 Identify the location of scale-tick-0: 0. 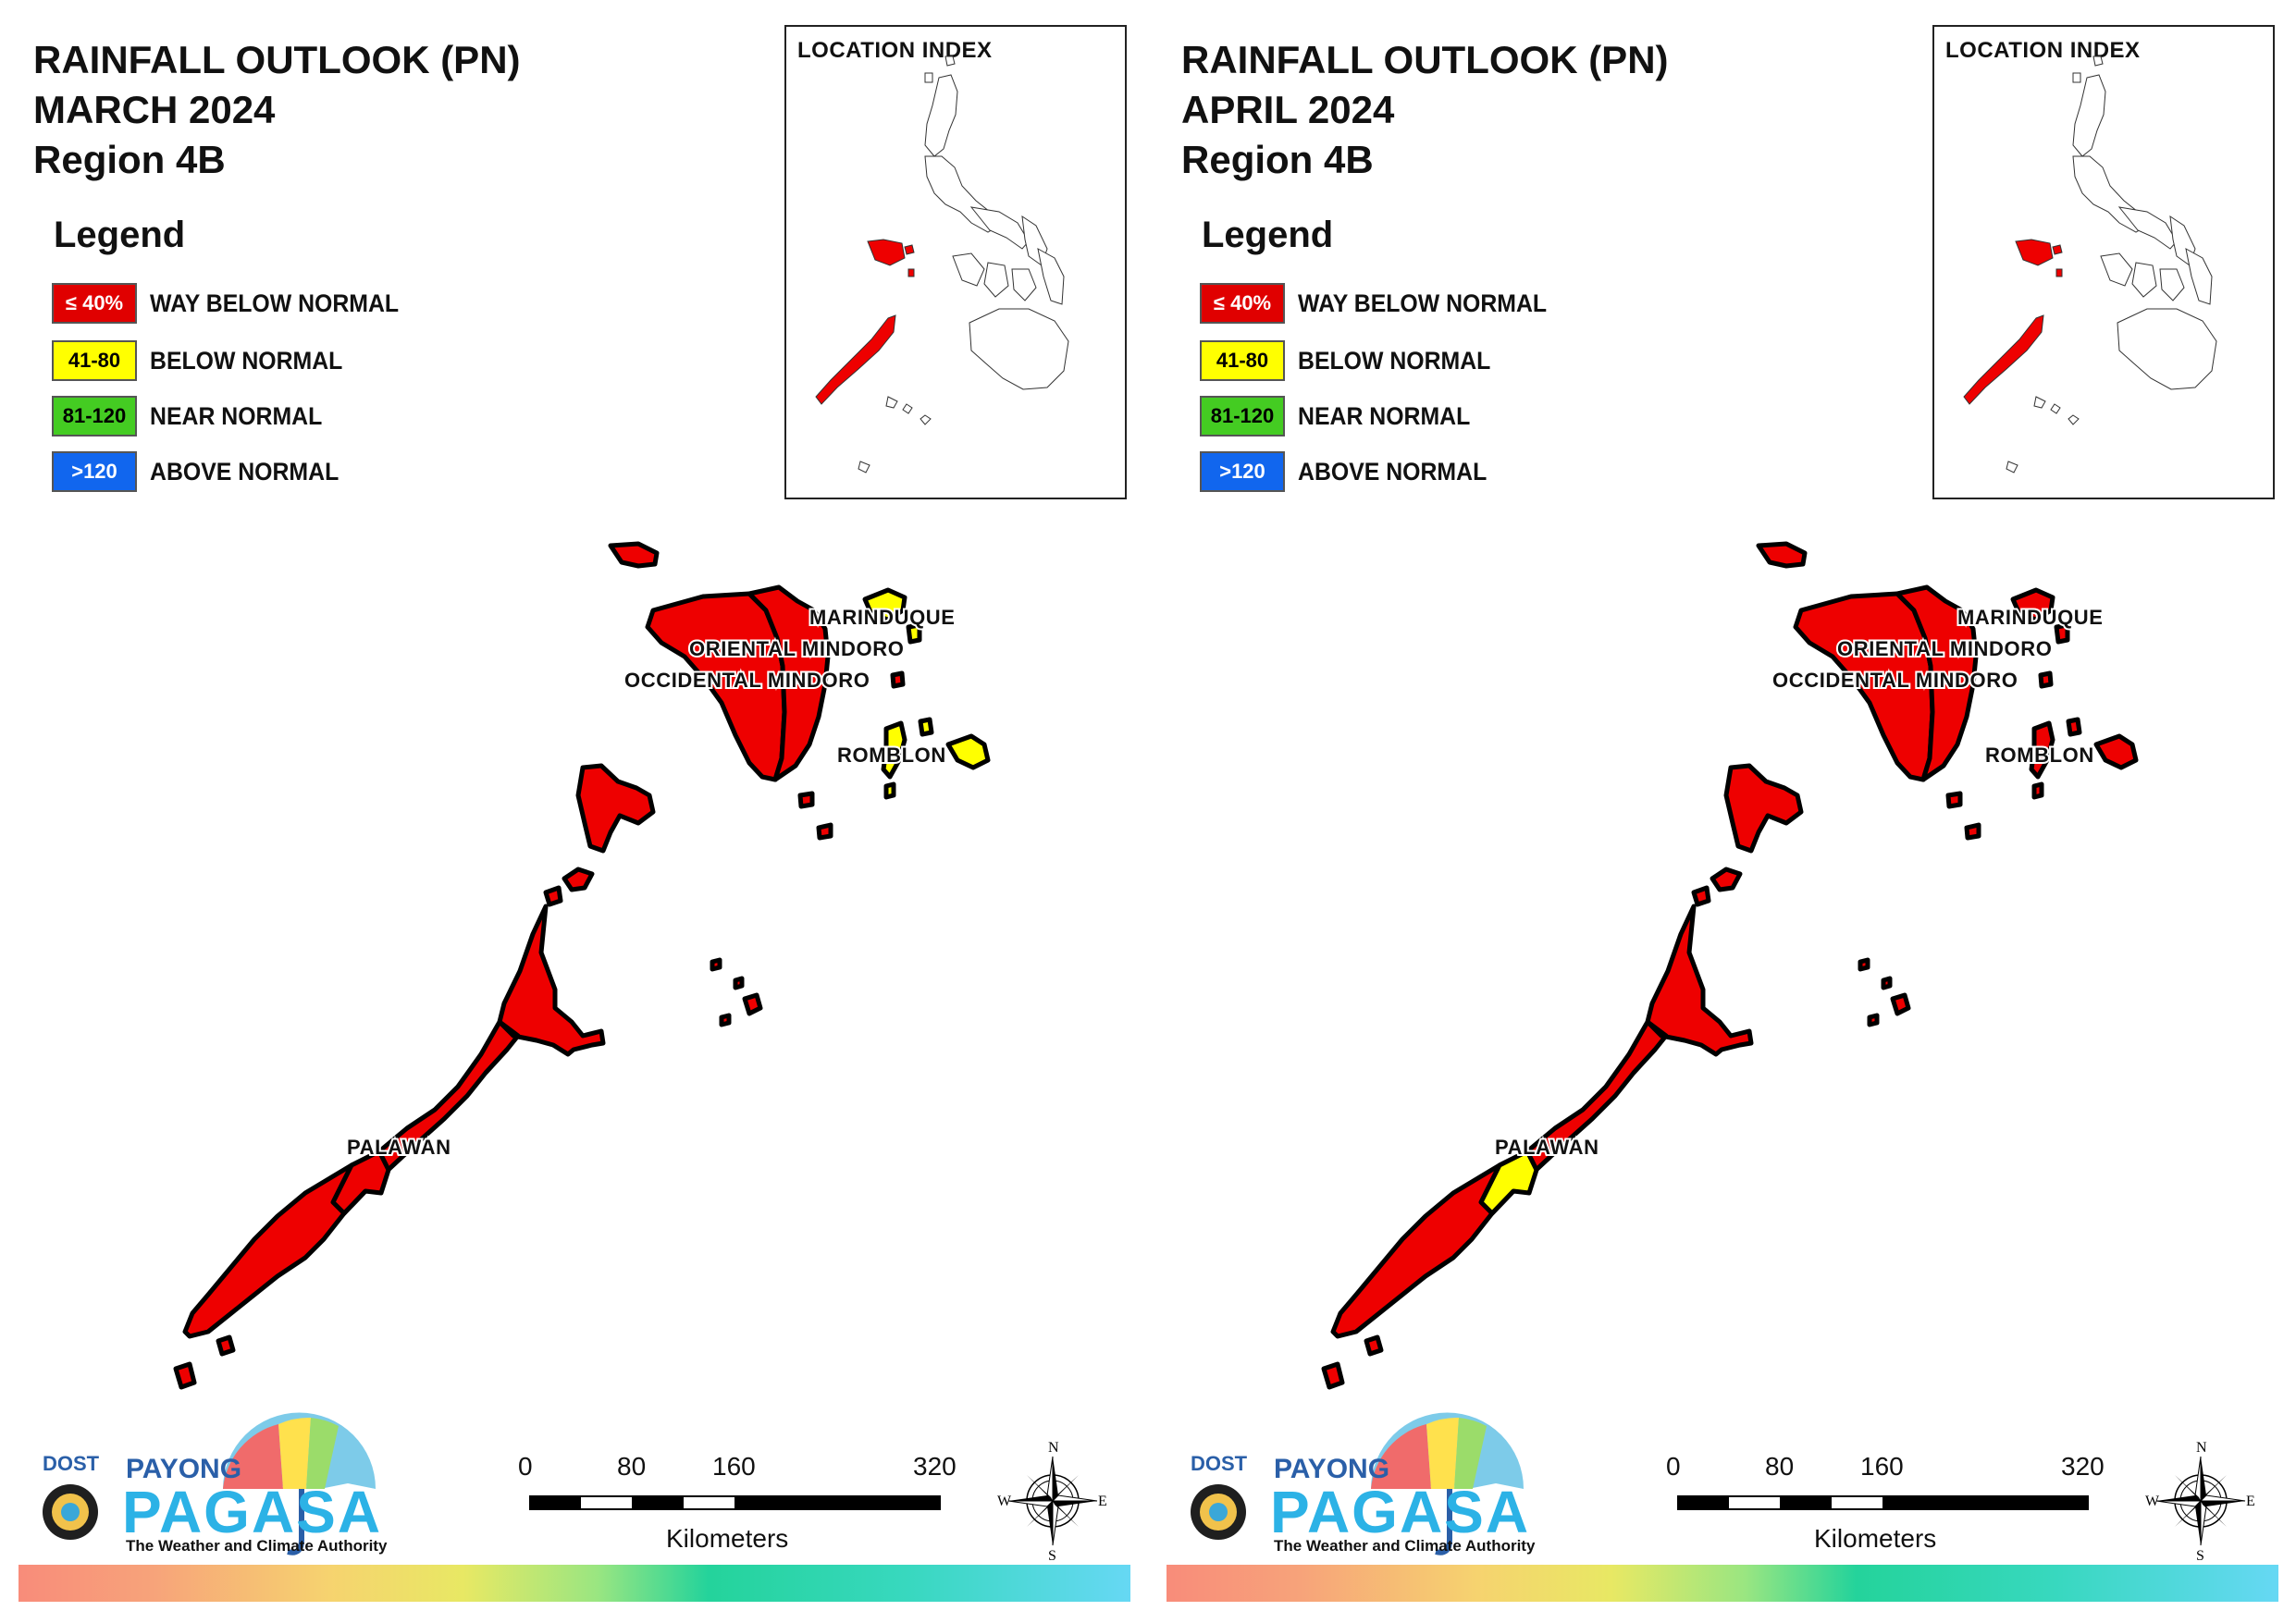
(525, 1466).